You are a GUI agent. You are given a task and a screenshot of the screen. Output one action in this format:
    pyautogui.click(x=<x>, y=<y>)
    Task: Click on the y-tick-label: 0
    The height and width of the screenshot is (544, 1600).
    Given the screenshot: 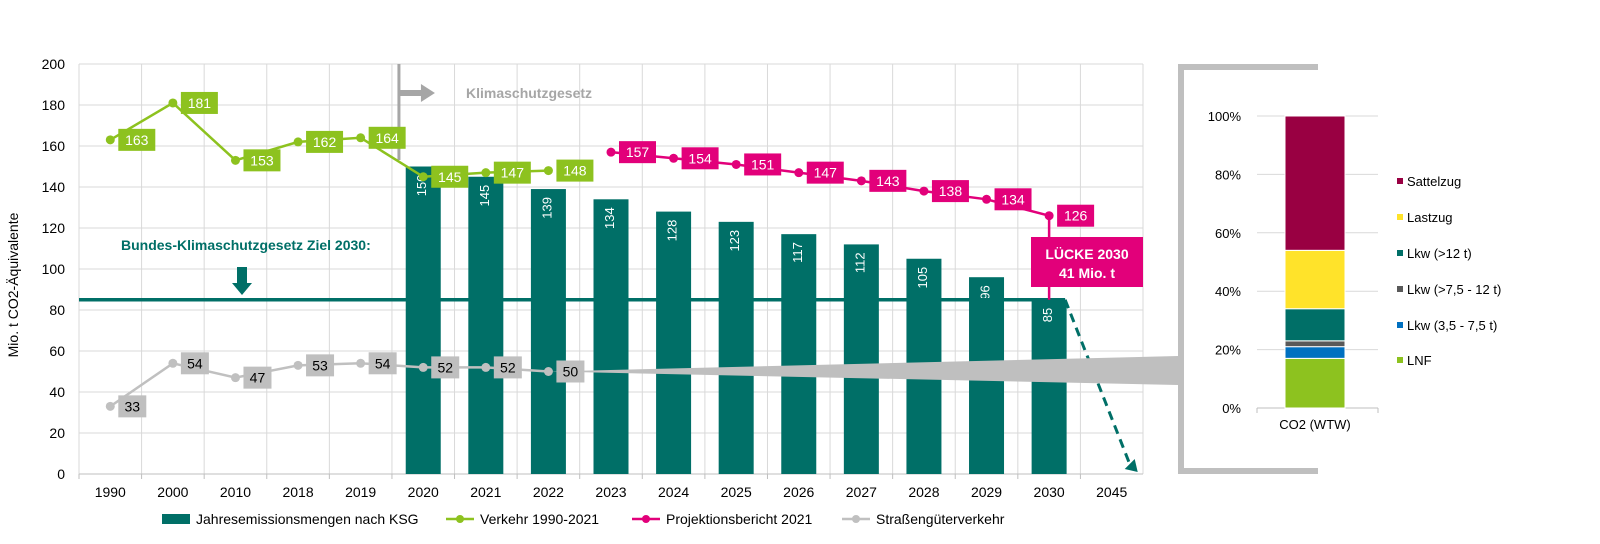 What is the action you would take?
    pyautogui.click(x=61, y=474)
    